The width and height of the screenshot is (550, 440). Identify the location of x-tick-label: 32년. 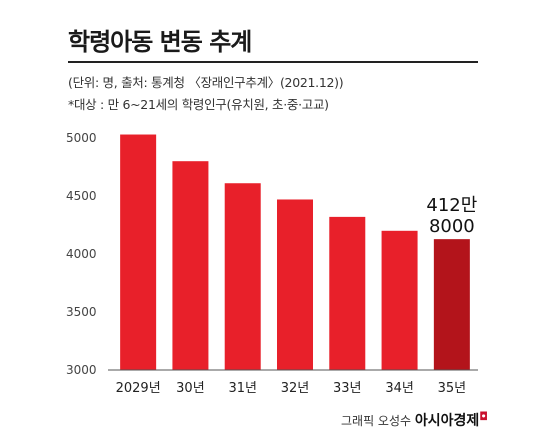
(295, 388).